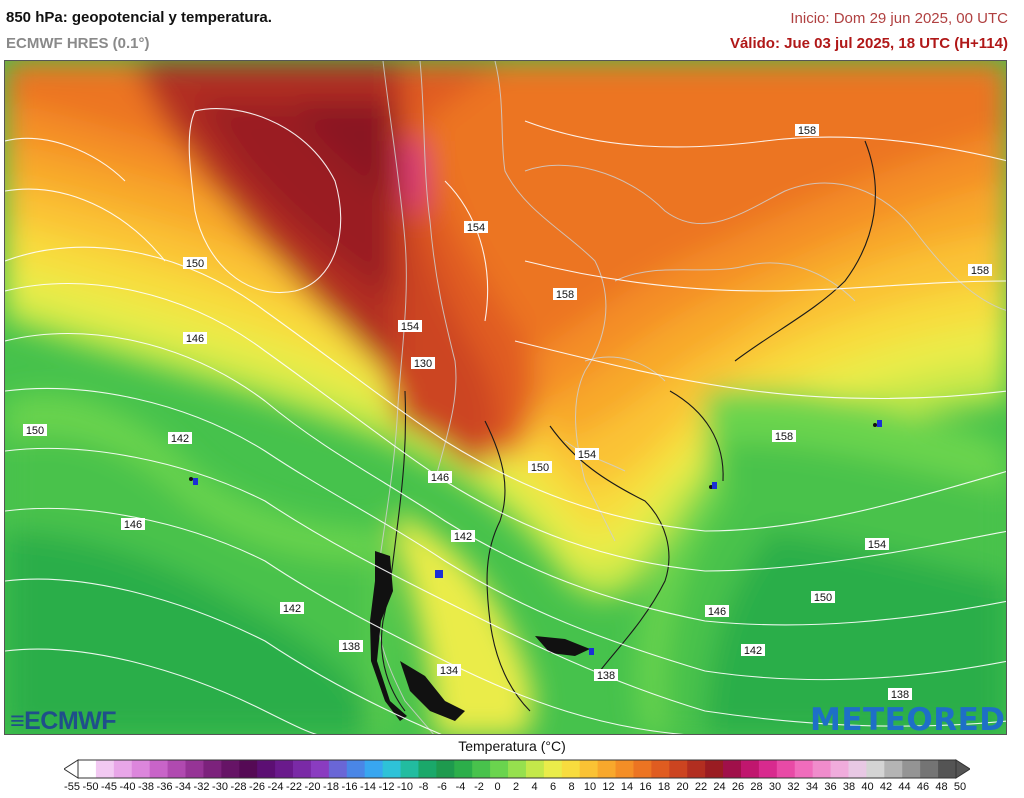 The width and height of the screenshot is (1024, 798). What do you see at coordinates (645, 787) in the screenshot?
I see `colorbar-tick-label: 16` at bounding box center [645, 787].